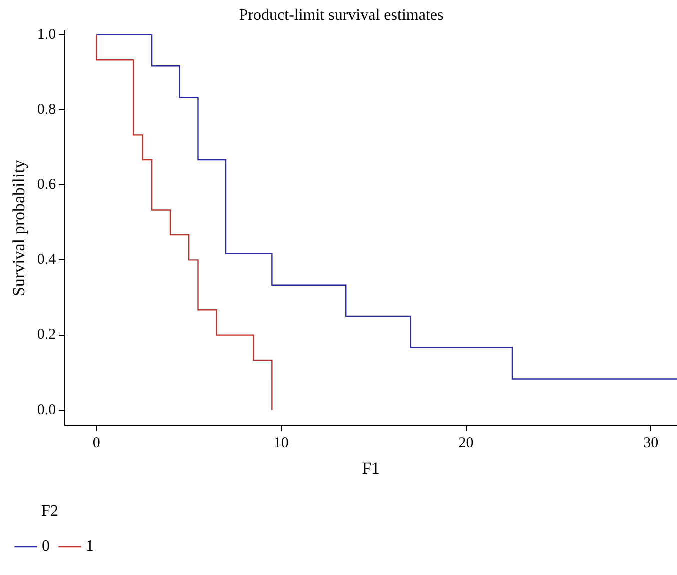 Image resolution: width=677 pixels, height=575 pixels. What do you see at coordinates (19, 228) in the screenshot?
I see `y-axis-title: Survival probability` at bounding box center [19, 228].